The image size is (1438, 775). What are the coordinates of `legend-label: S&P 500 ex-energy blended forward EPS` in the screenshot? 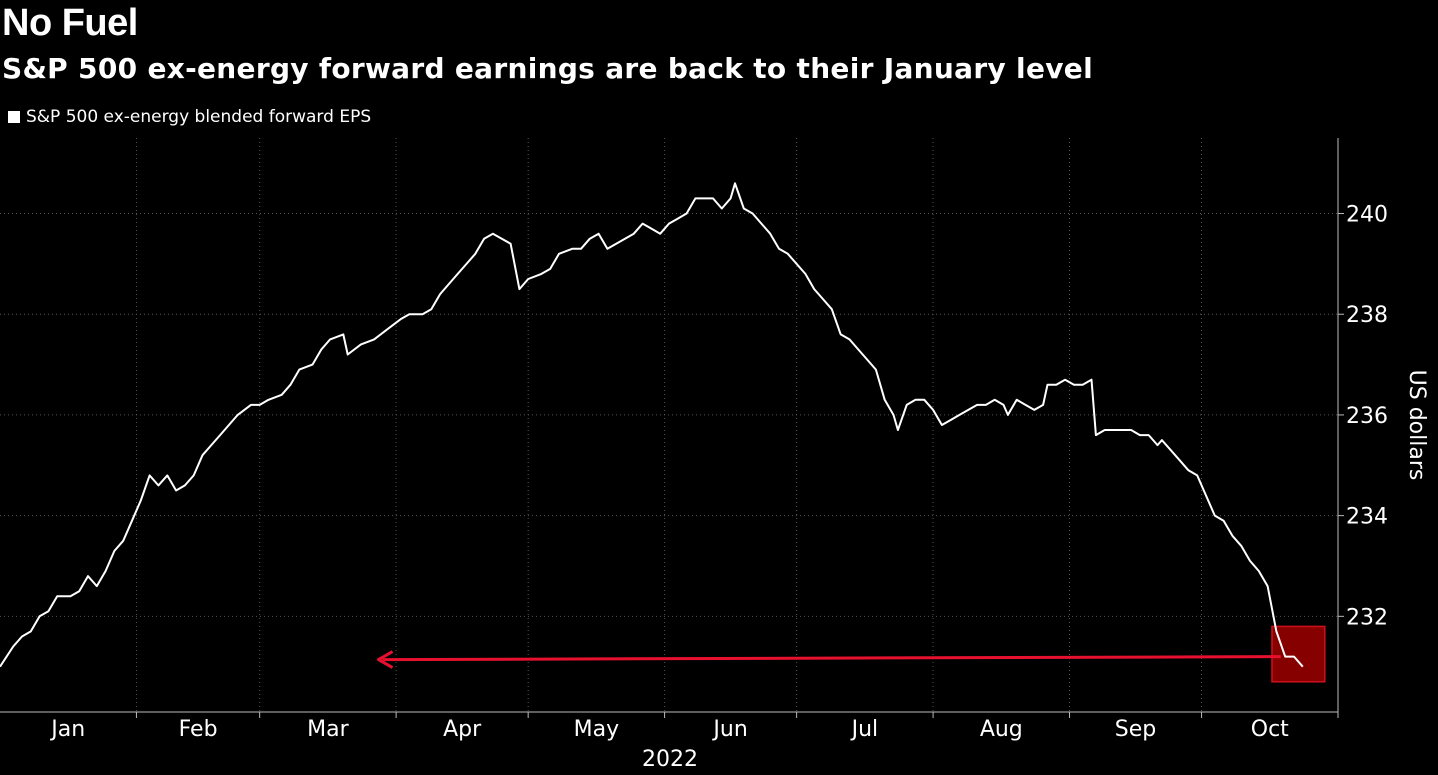 It's located at (199, 117).